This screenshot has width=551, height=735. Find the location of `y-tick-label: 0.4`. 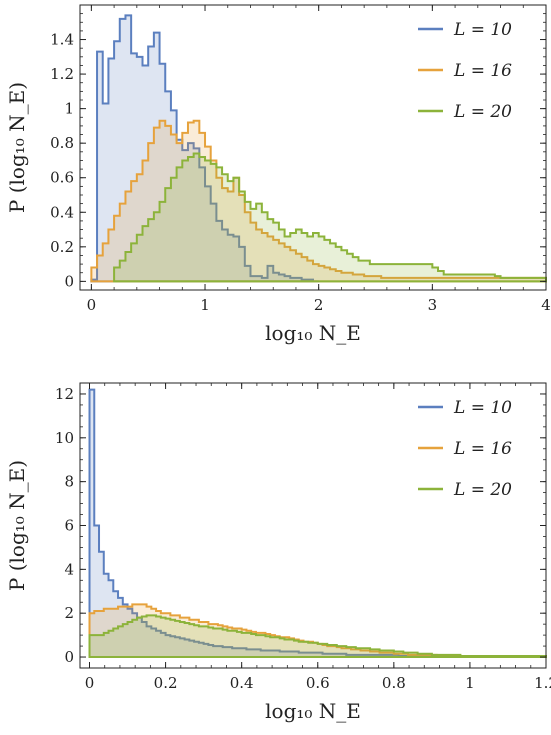

y-tick-label: 0.4 is located at coordinates (62, 212).